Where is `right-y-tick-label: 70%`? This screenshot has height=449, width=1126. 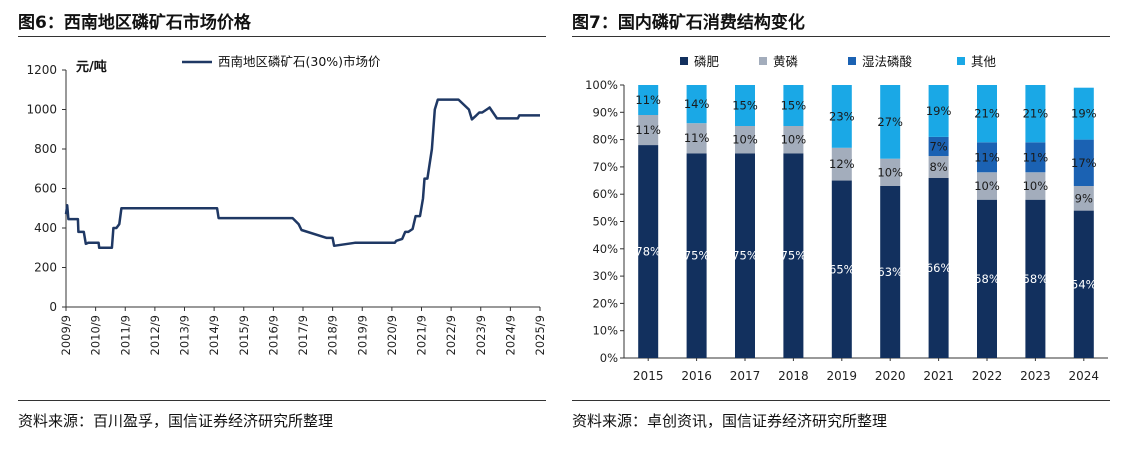
right-y-tick-label: 70% is located at coordinates (605, 167).